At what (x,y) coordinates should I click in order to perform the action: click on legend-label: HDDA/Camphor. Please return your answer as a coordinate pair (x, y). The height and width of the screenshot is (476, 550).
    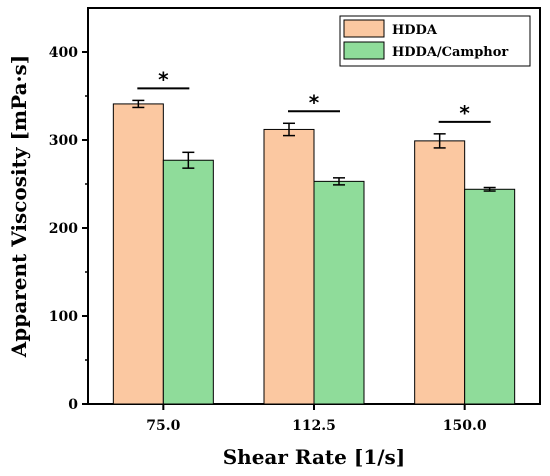
    Looking at the image, I should click on (450, 52).